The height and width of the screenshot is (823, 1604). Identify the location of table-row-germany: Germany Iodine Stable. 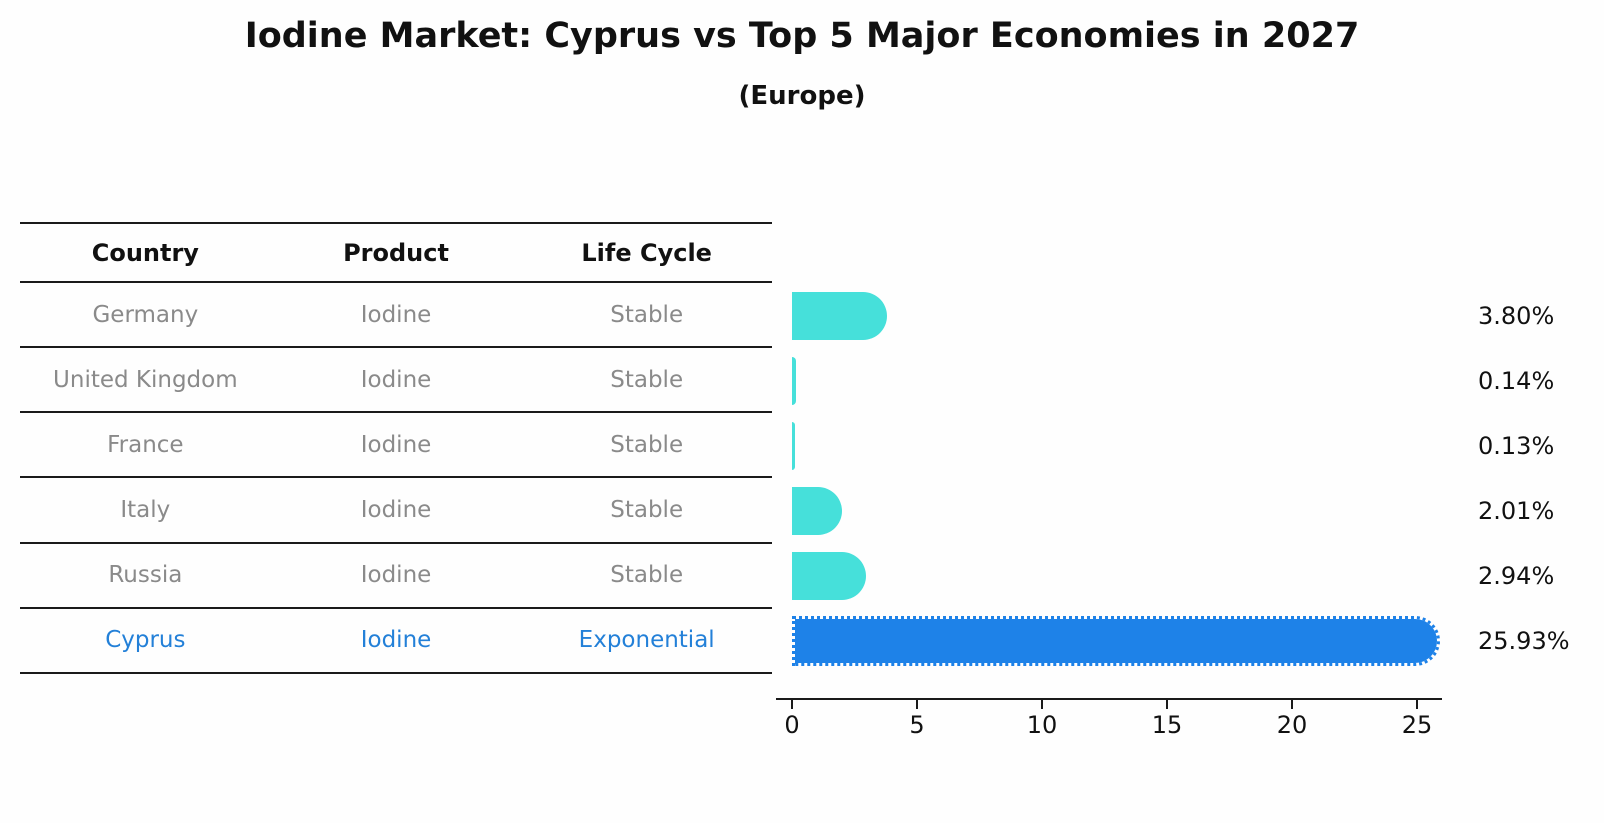
(396, 316).